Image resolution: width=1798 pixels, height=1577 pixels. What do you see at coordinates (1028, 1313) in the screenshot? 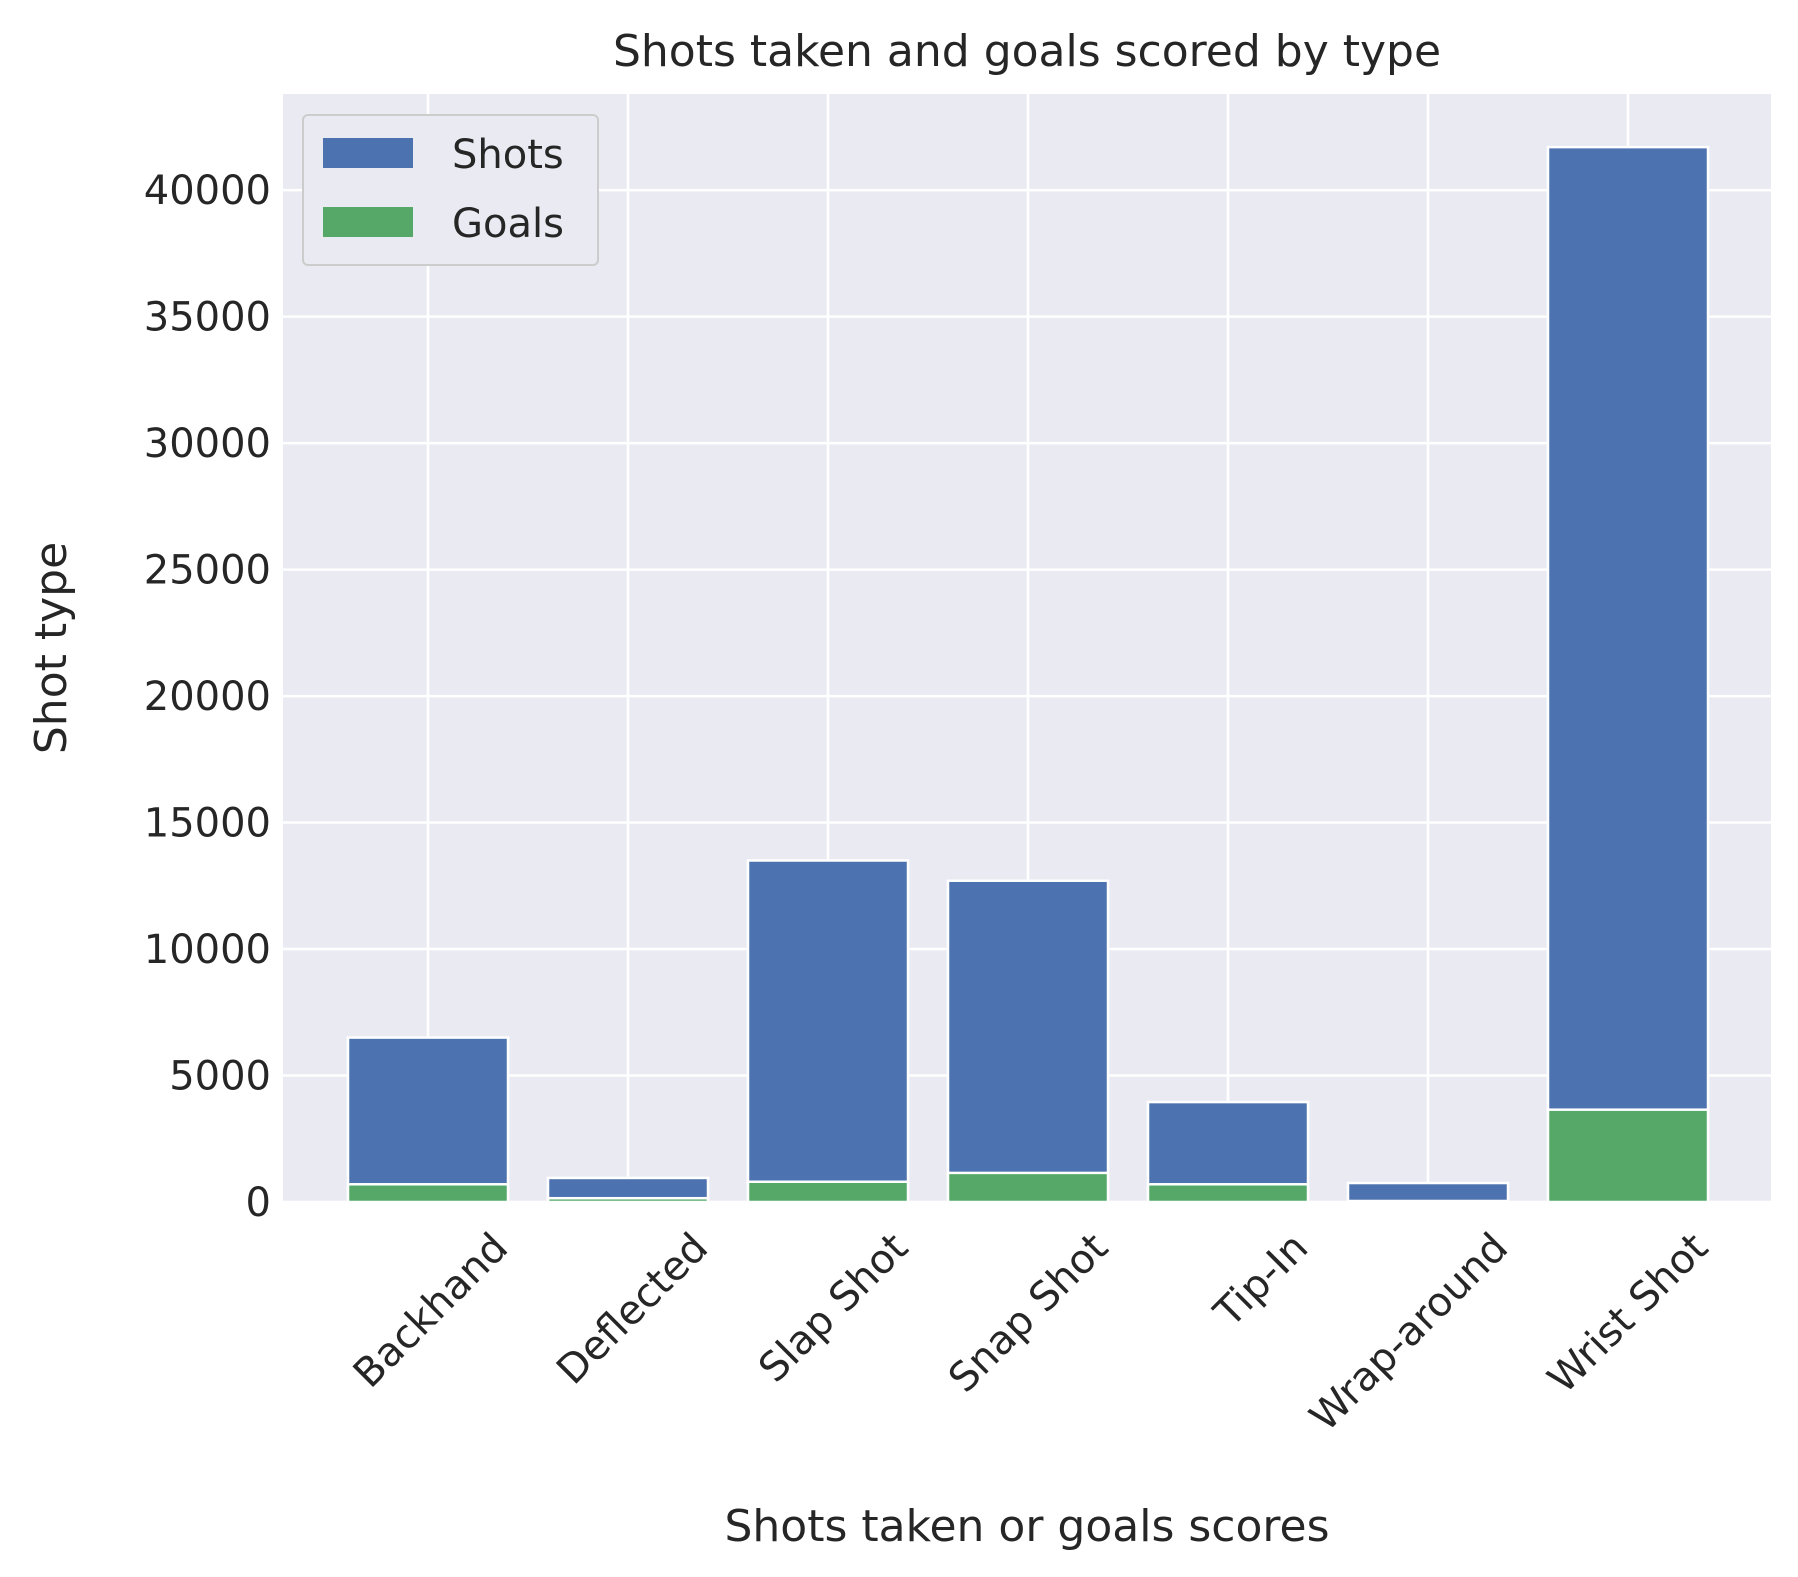
I see `x-tick-snap-shot: Snap Shot` at bounding box center [1028, 1313].